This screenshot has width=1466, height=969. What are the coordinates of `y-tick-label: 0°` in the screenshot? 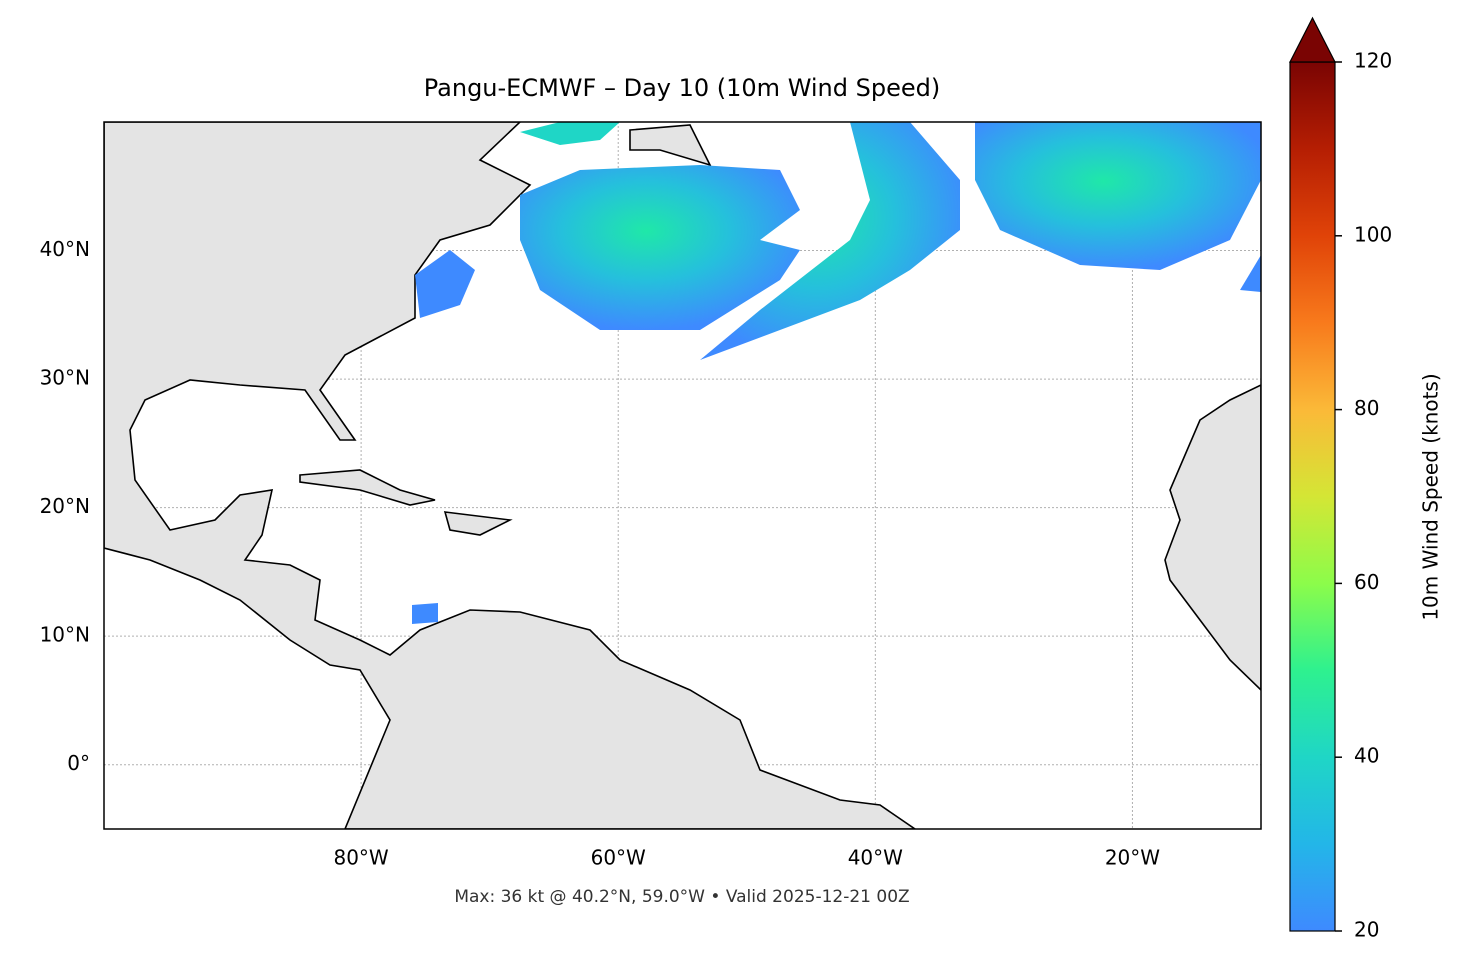 It's located at (78, 763).